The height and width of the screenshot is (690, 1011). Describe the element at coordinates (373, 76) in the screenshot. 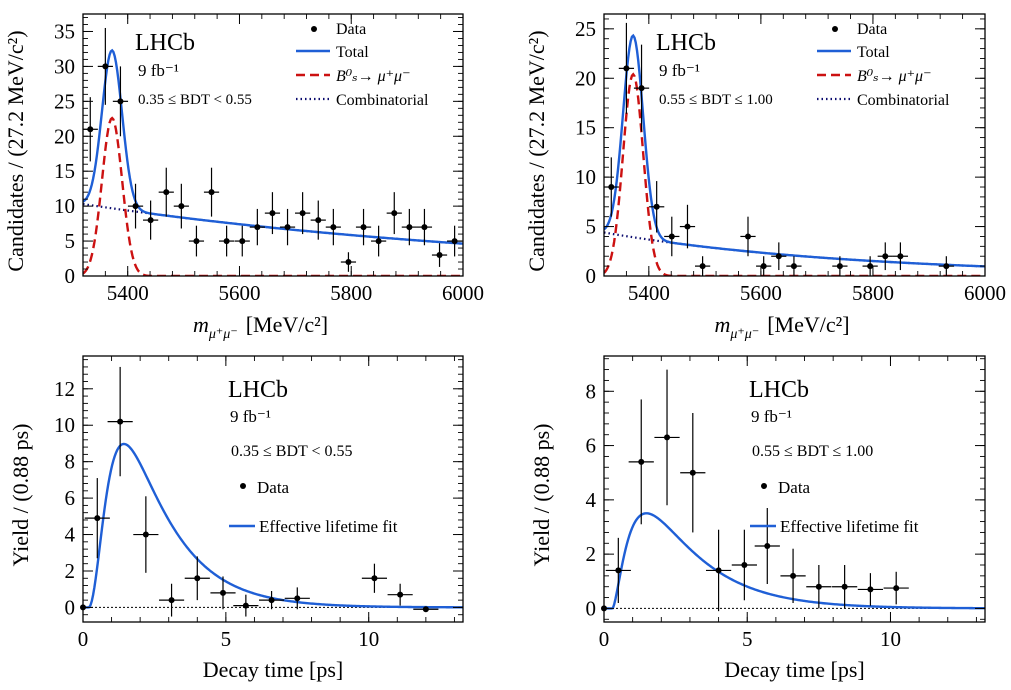

I see `legend-signal-label: B⁰ₛ→ μ⁺μ⁻` at that location.